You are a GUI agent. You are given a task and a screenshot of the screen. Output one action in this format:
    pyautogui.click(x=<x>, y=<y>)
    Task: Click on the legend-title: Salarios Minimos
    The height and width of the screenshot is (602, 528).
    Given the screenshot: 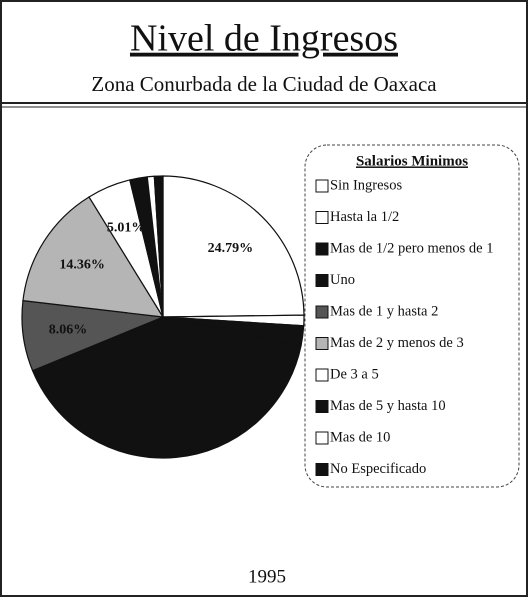 What is the action you would take?
    pyautogui.click(x=412, y=161)
    